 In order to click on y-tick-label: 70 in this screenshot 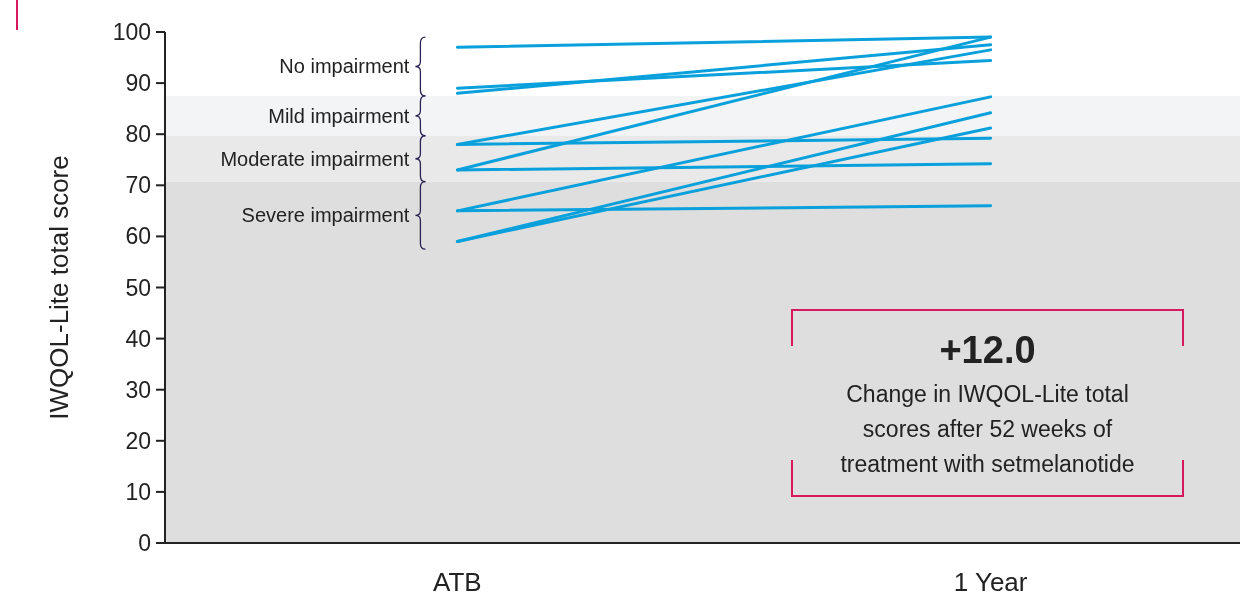, I will do `click(138, 185)`.